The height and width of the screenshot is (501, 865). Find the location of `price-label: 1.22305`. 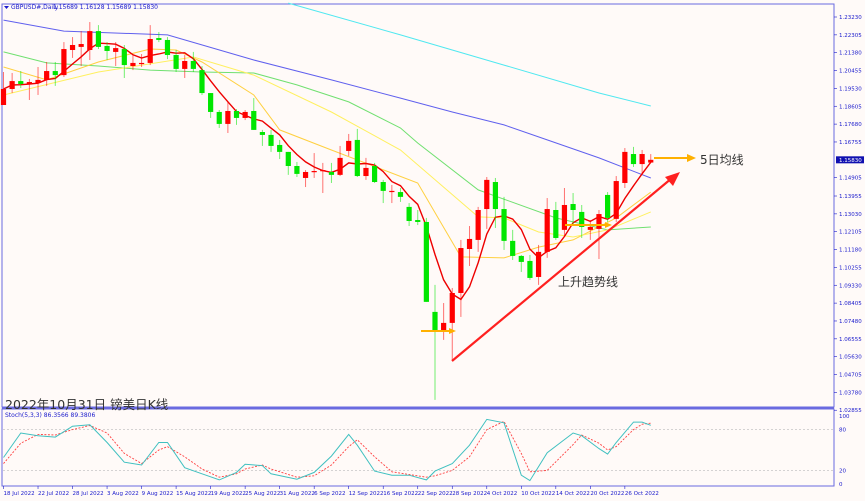

price-label: 1.22305 is located at coordinates (850, 36).